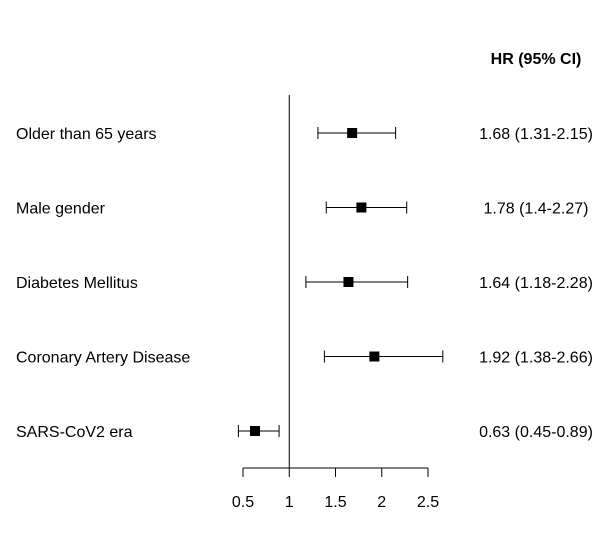 This screenshot has height=533, width=615. Describe the element at coordinates (335, 489) in the screenshot. I see `x-axis: 0.5 1 1.5 2 2.5` at that location.